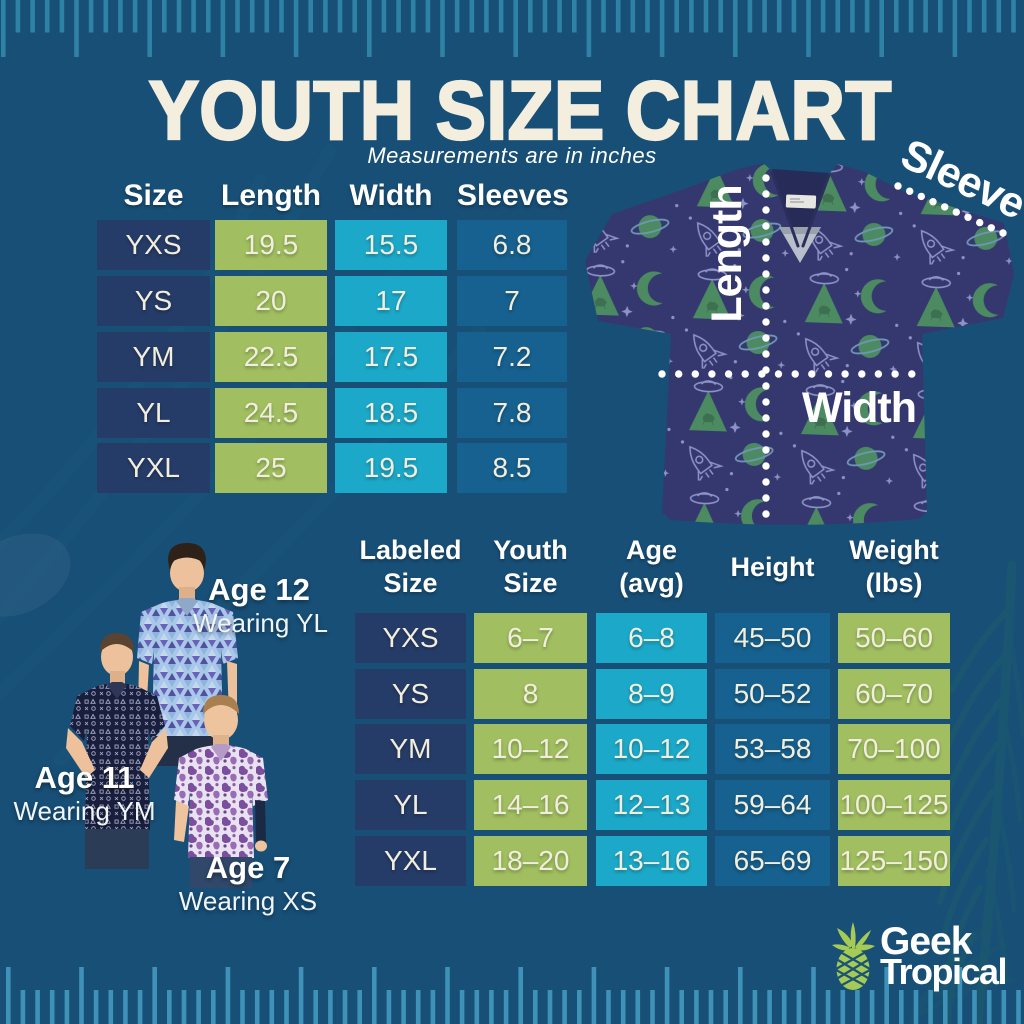 This screenshot has height=1024, width=1024. What do you see at coordinates (859, 408) in the screenshot?
I see `svg-text: Width` at bounding box center [859, 408].